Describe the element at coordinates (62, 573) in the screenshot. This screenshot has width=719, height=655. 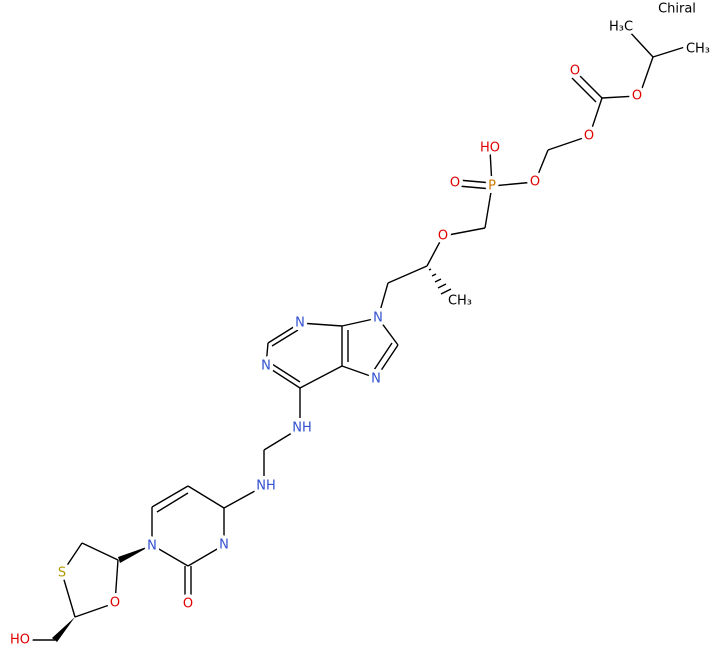
I see `atom-label: S` at that location.